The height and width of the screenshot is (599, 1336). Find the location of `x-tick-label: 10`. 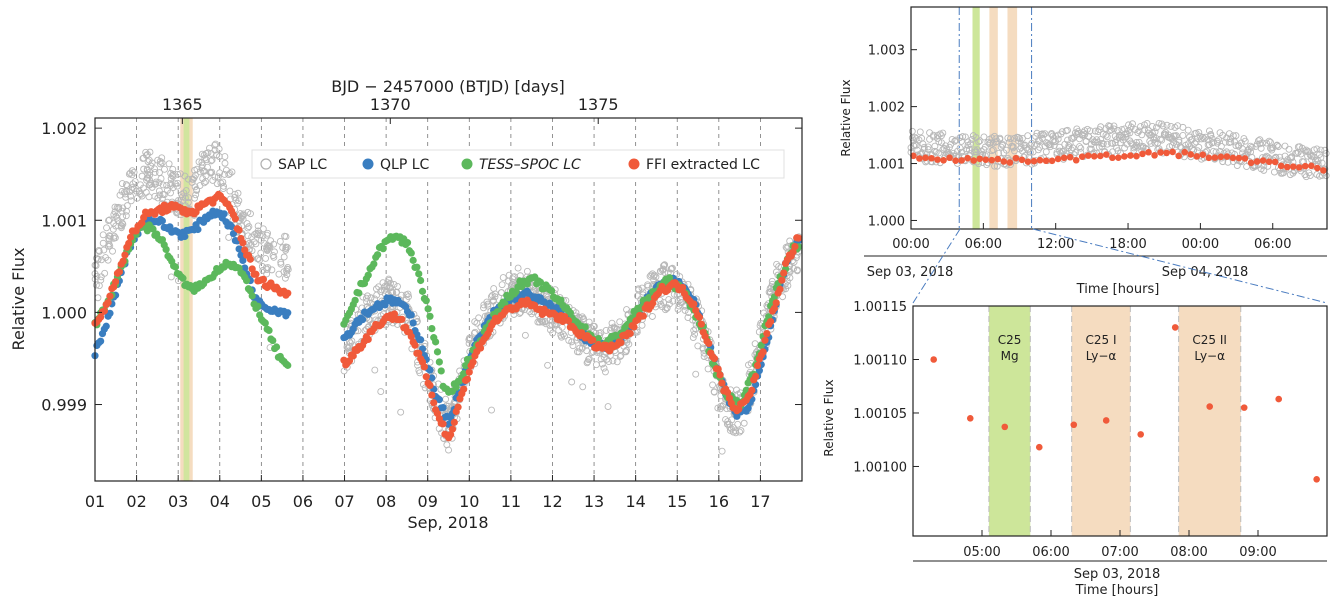

x-tick-label: 10 is located at coordinates (469, 501).